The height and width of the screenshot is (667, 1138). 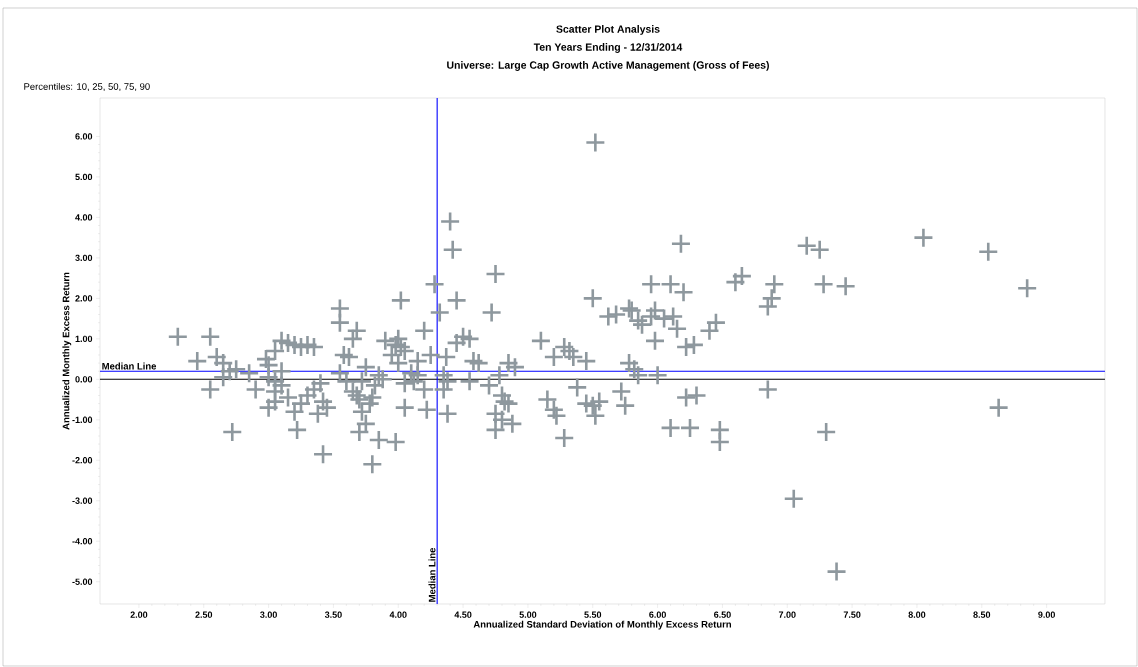 I want to click on y-tick-label: -5.00, so click(x=82, y=581).